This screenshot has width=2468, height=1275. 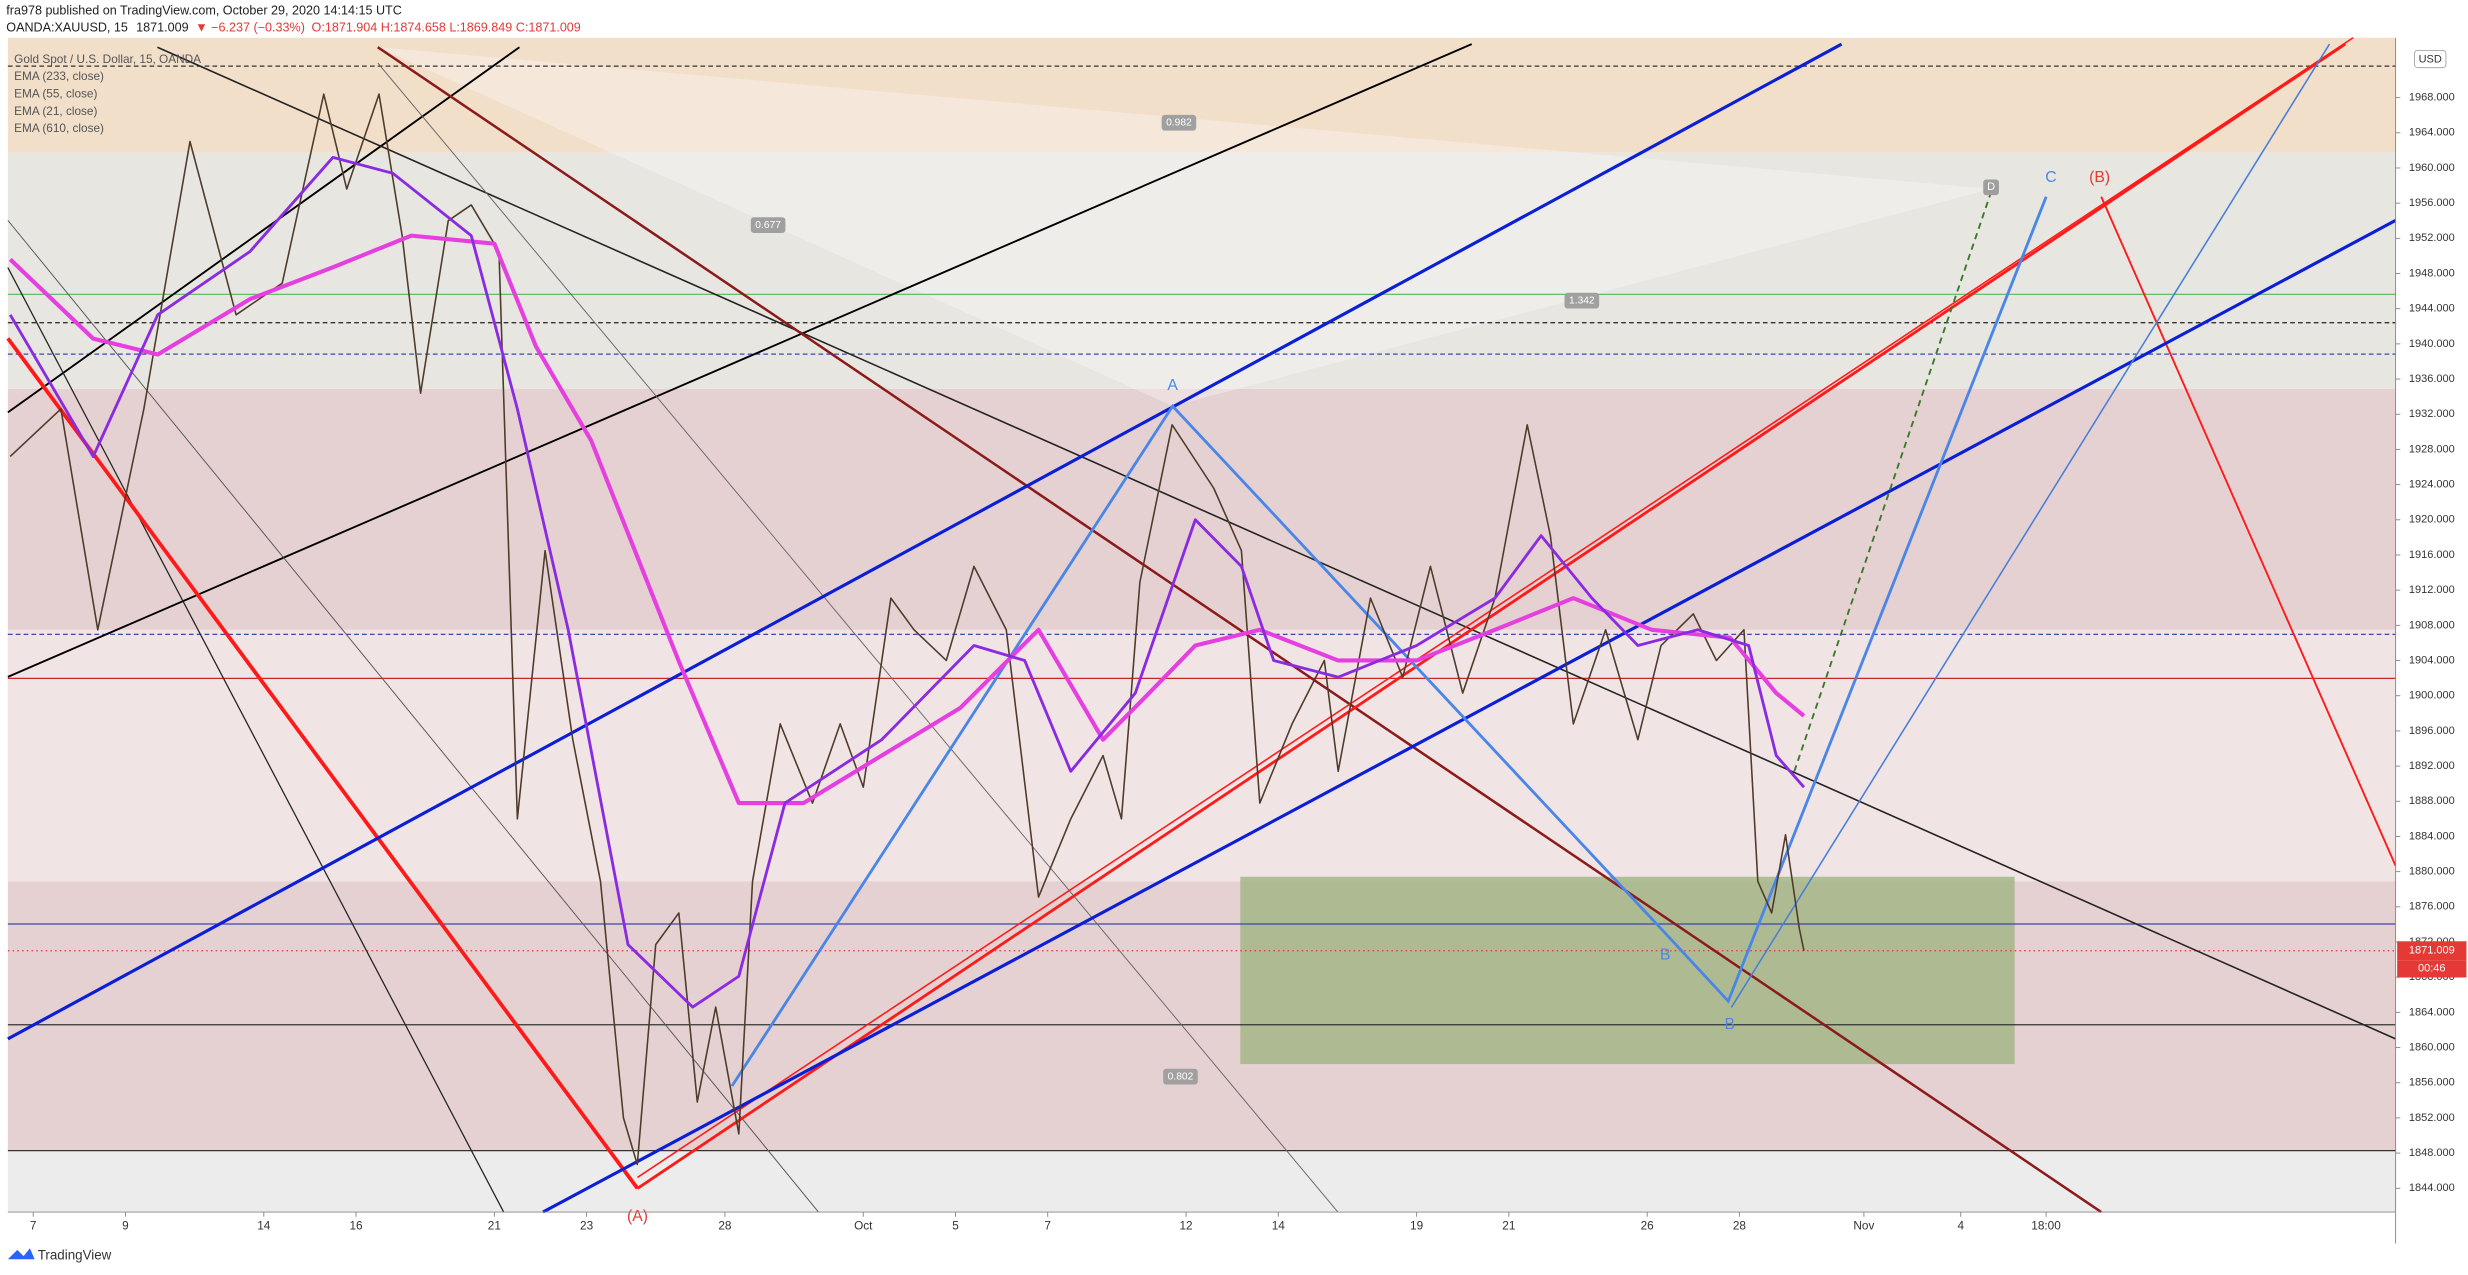 I want to click on ratio-label: 0.677, so click(x=768, y=225).